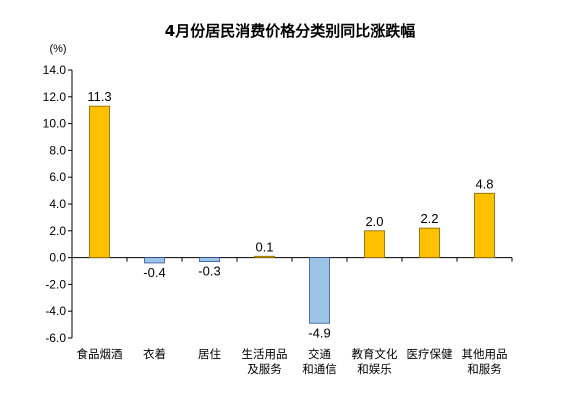  Describe the element at coordinates (375, 354) in the screenshot. I see `category-label: 教育文化` at that location.